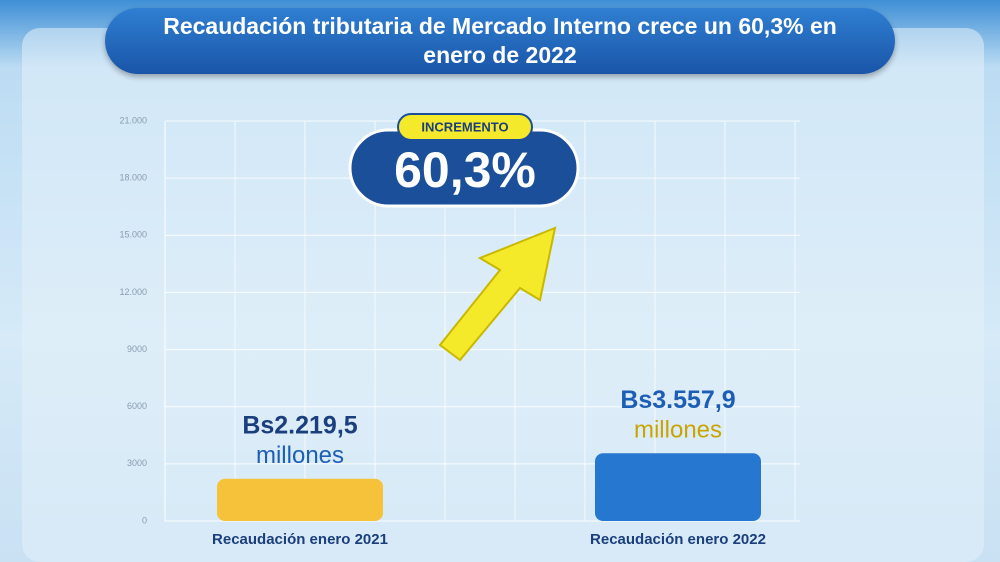 The width and height of the screenshot is (1000, 562). What do you see at coordinates (677, 400) in the screenshot?
I see `value-label: Bs3.557,9` at bounding box center [677, 400].